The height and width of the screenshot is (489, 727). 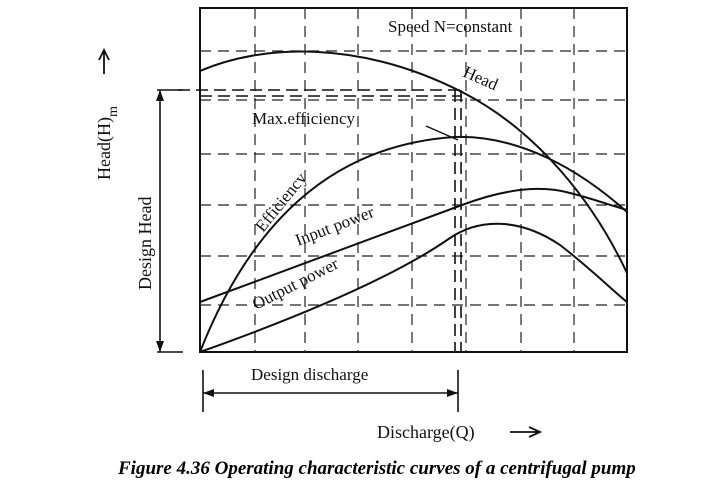 What do you see at coordinates (208, 393) in the screenshot?
I see `design-discharge-arrow-left` at bounding box center [208, 393].